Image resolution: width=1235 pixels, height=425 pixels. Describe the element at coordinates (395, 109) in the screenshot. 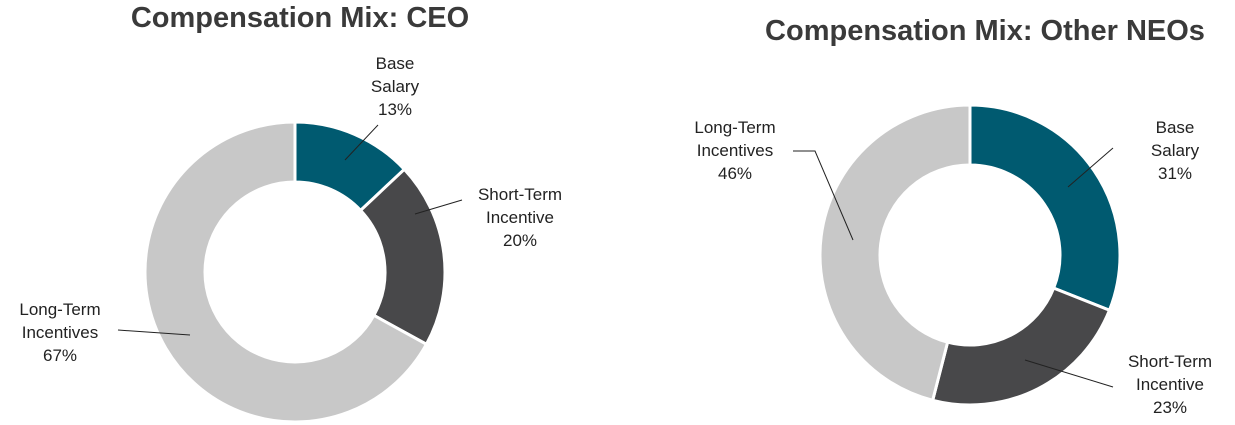

I see `value-label: 13%` at that location.